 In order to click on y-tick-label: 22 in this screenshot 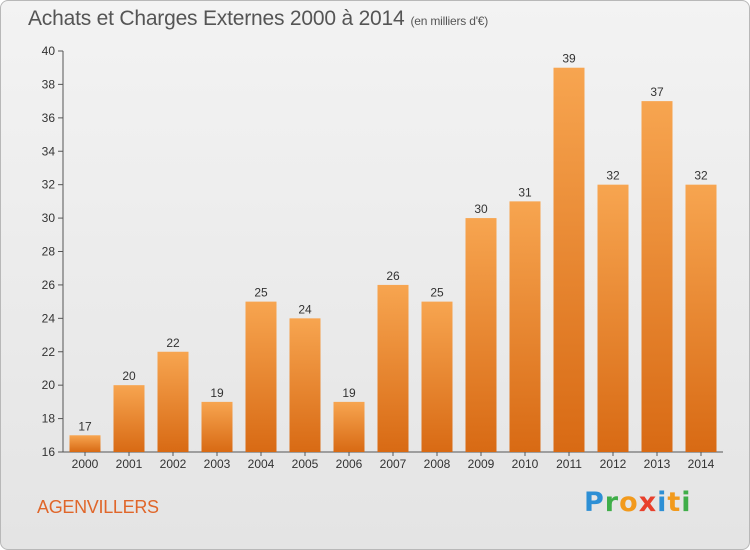, I will do `click(49, 352)`.